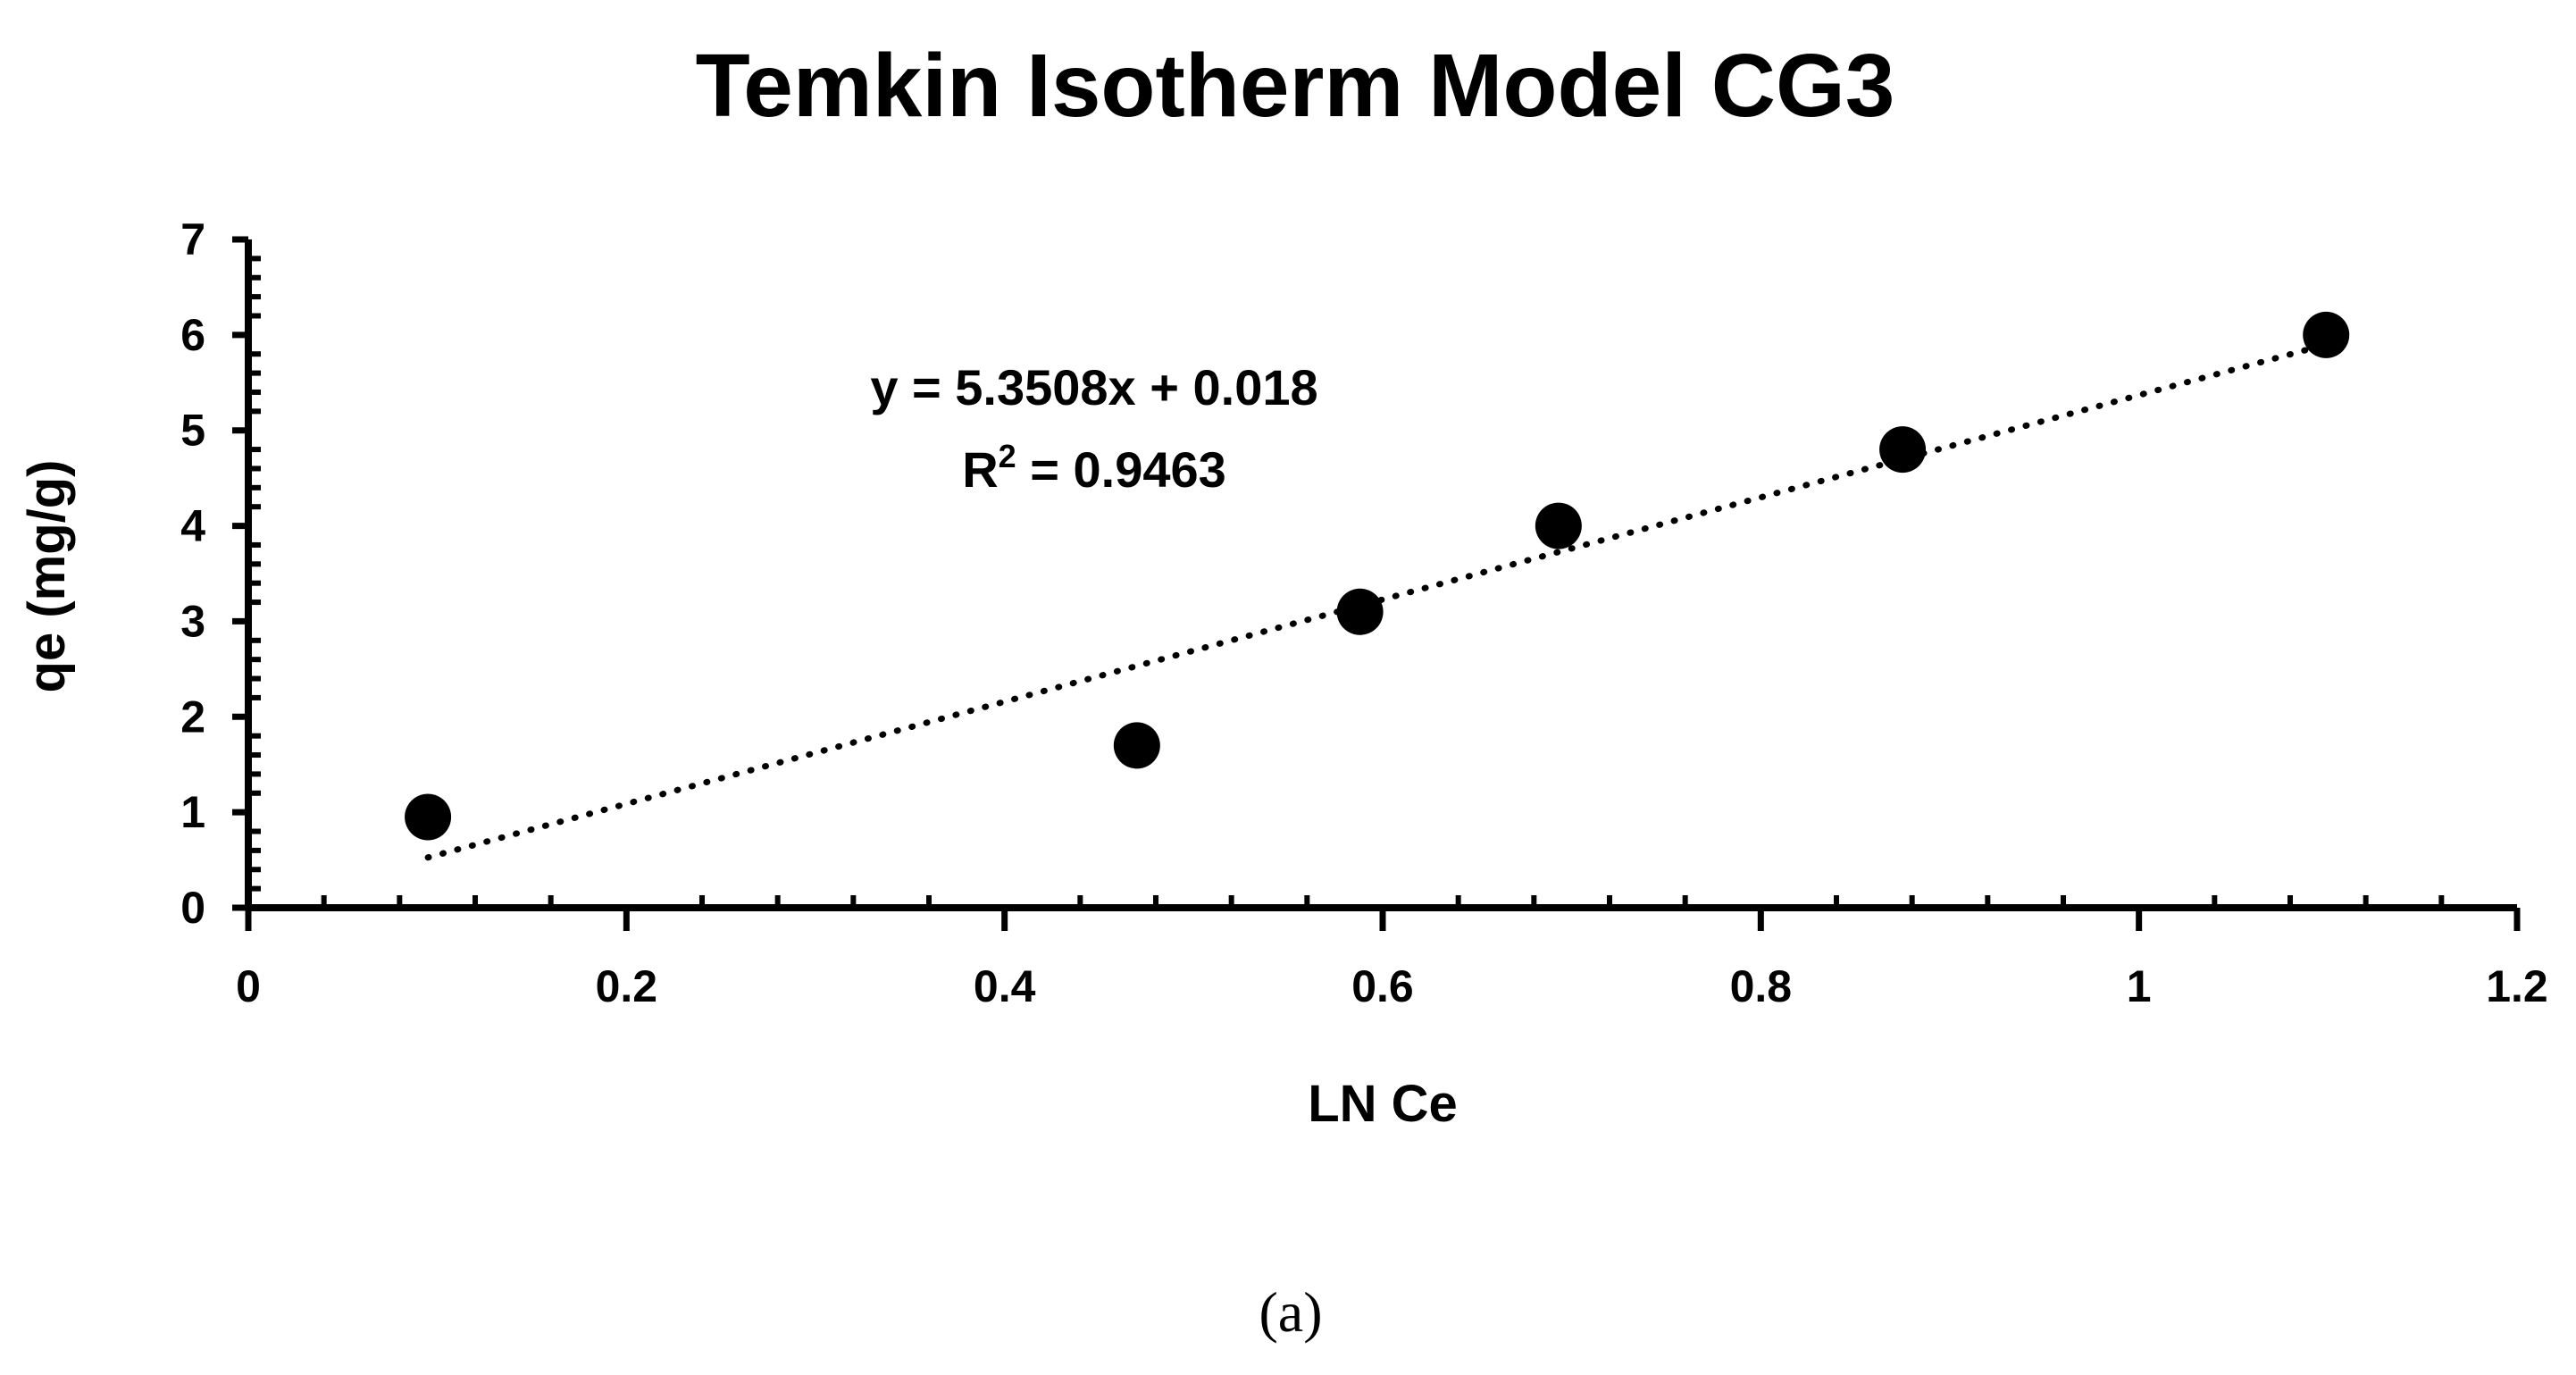 The width and height of the screenshot is (2576, 1375). I want to click on r-squared-label: R2 = 0.9463, so click(1094, 468).